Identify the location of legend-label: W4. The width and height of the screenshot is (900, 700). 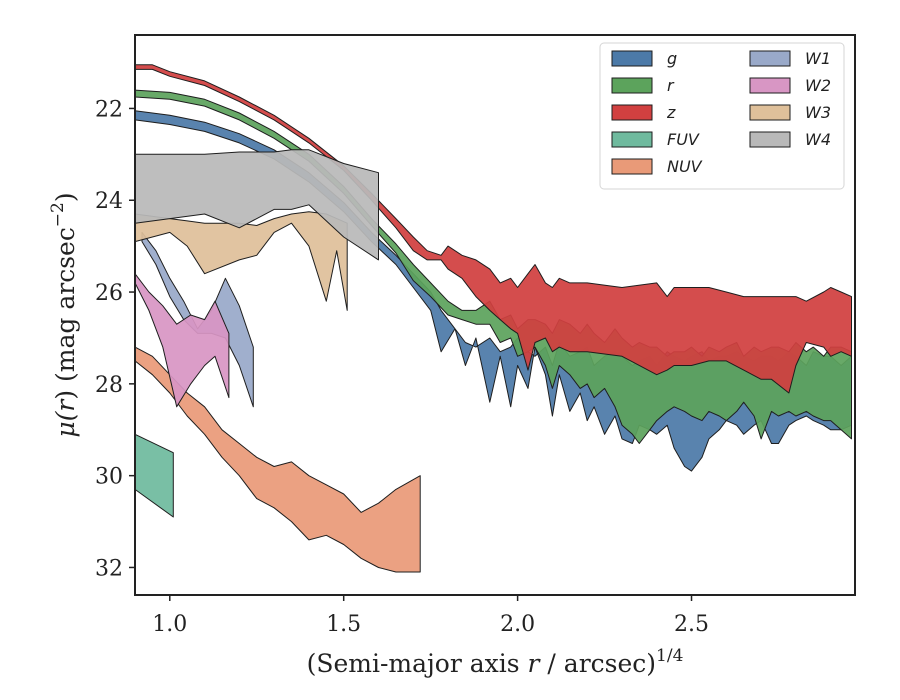
(818, 139).